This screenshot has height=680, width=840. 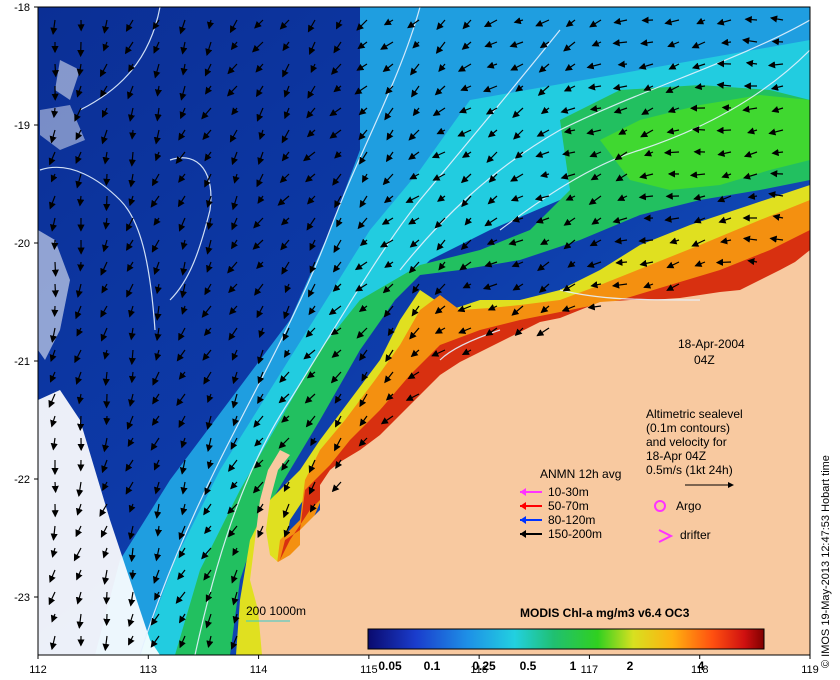 I want to click on colorbar-labels: 0.05 0.1 0.25 0.5 1 2 4, so click(x=541, y=666).